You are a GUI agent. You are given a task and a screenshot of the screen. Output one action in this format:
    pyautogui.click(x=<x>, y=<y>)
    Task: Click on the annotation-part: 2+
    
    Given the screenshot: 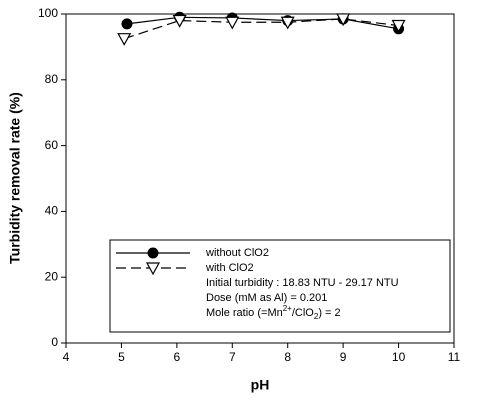 What is the action you would take?
    pyautogui.click(x=287, y=308)
    